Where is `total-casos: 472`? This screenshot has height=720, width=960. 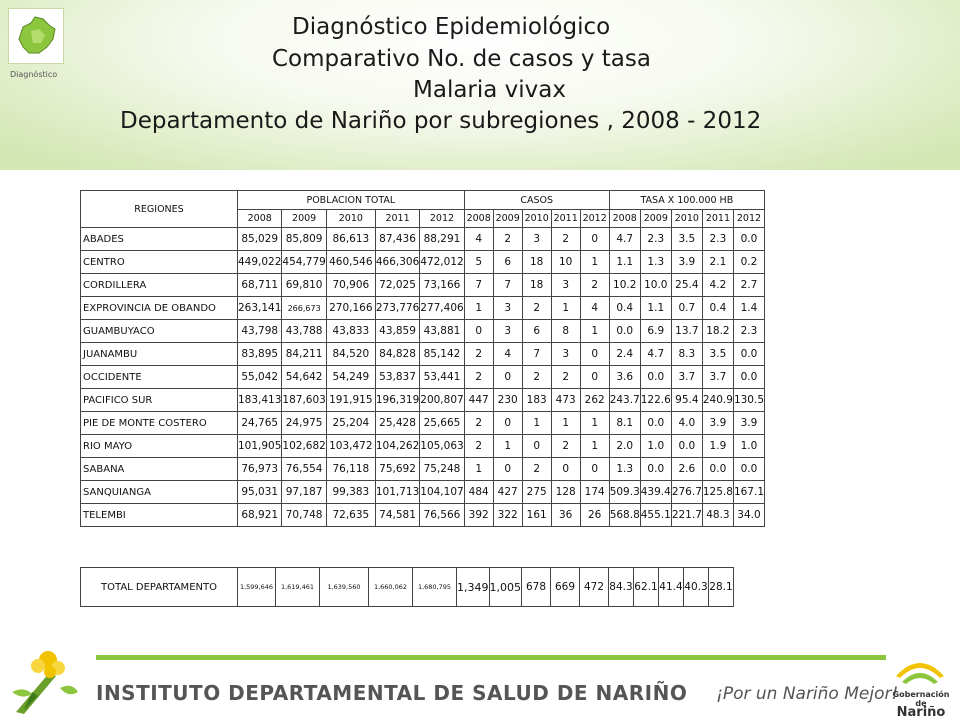
total-casos: 472 is located at coordinates (594, 587).